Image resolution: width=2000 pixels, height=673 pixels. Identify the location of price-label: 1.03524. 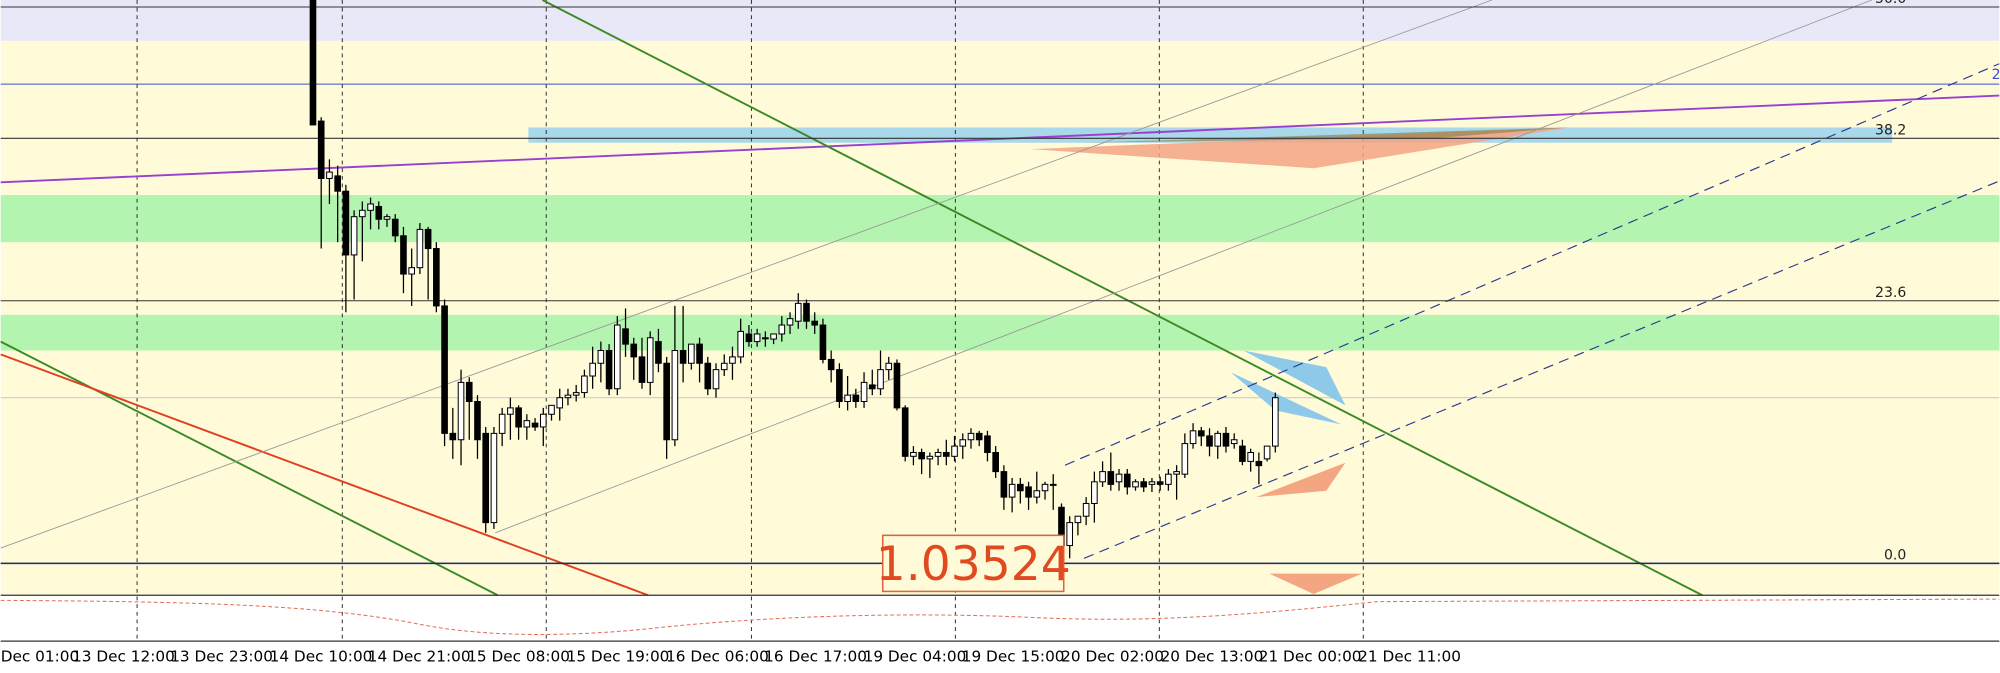
(973, 564).